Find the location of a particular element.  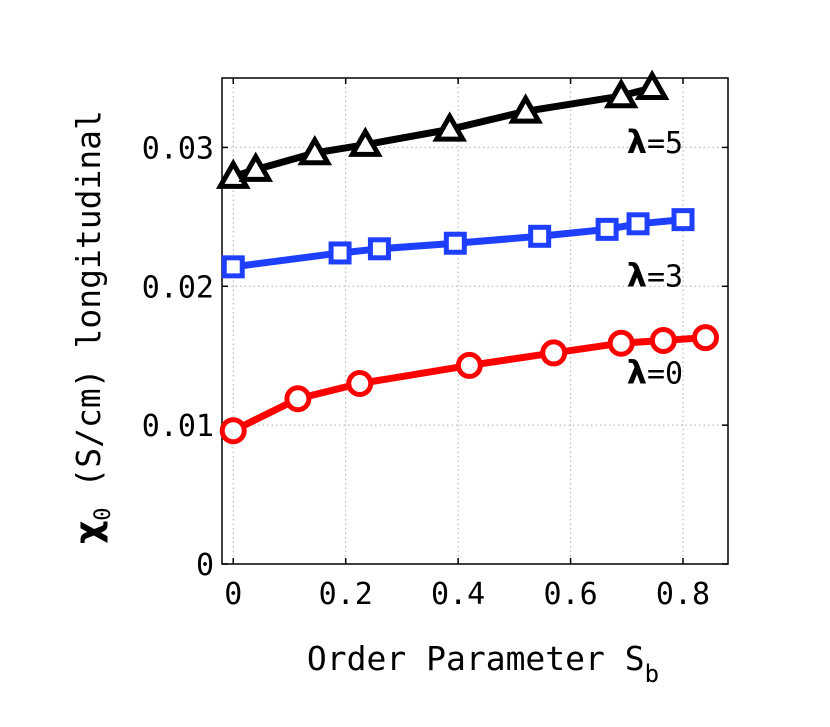

series-annotation: λ=0 is located at coordinates (655, 372).